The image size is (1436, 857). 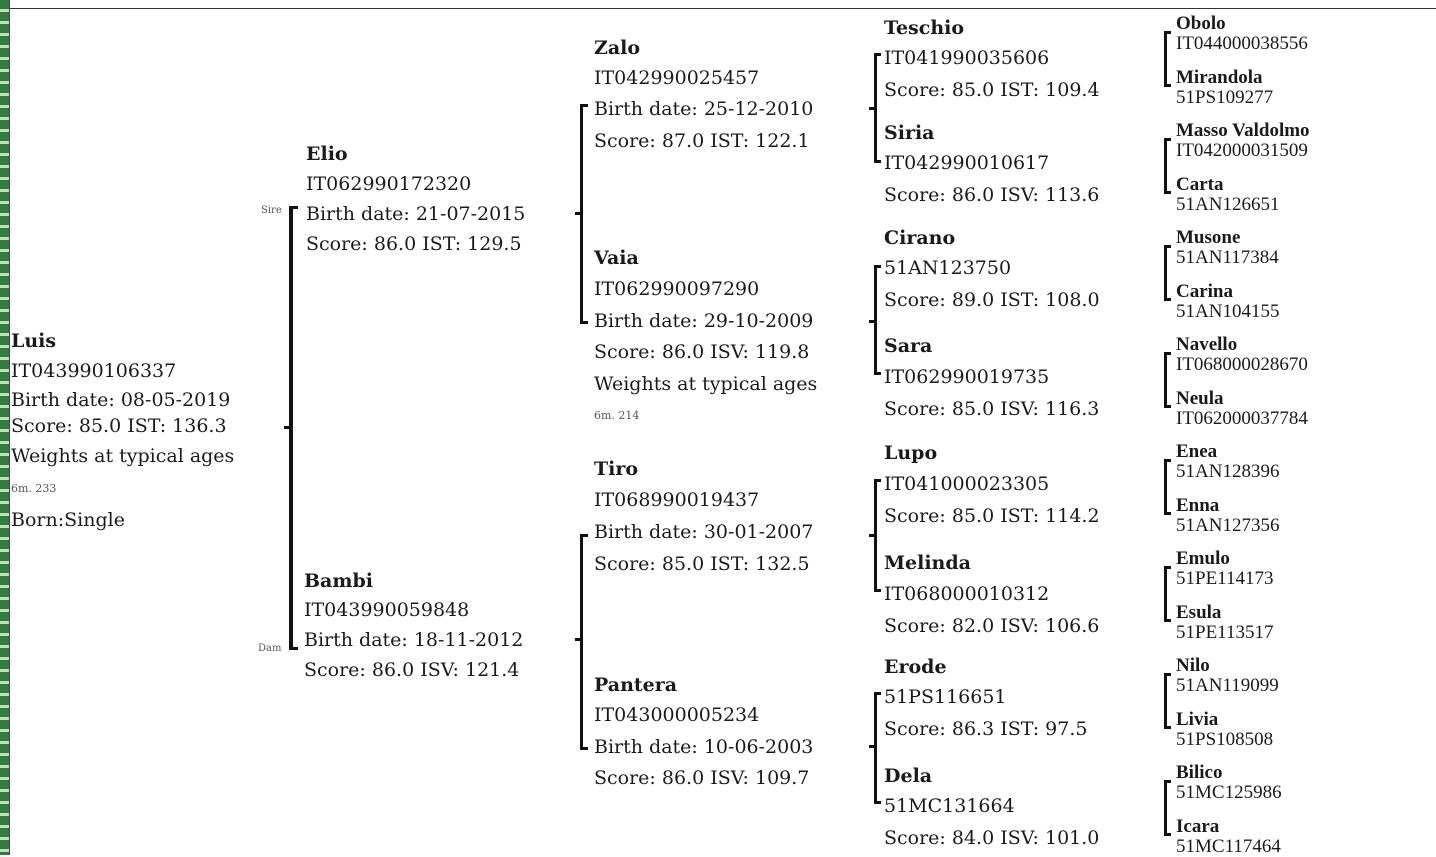 What do you see at coordinates (584, 322) in the screenshot?
I see `sire-parents-bracket-bottom` at bounding box center [584, 322].